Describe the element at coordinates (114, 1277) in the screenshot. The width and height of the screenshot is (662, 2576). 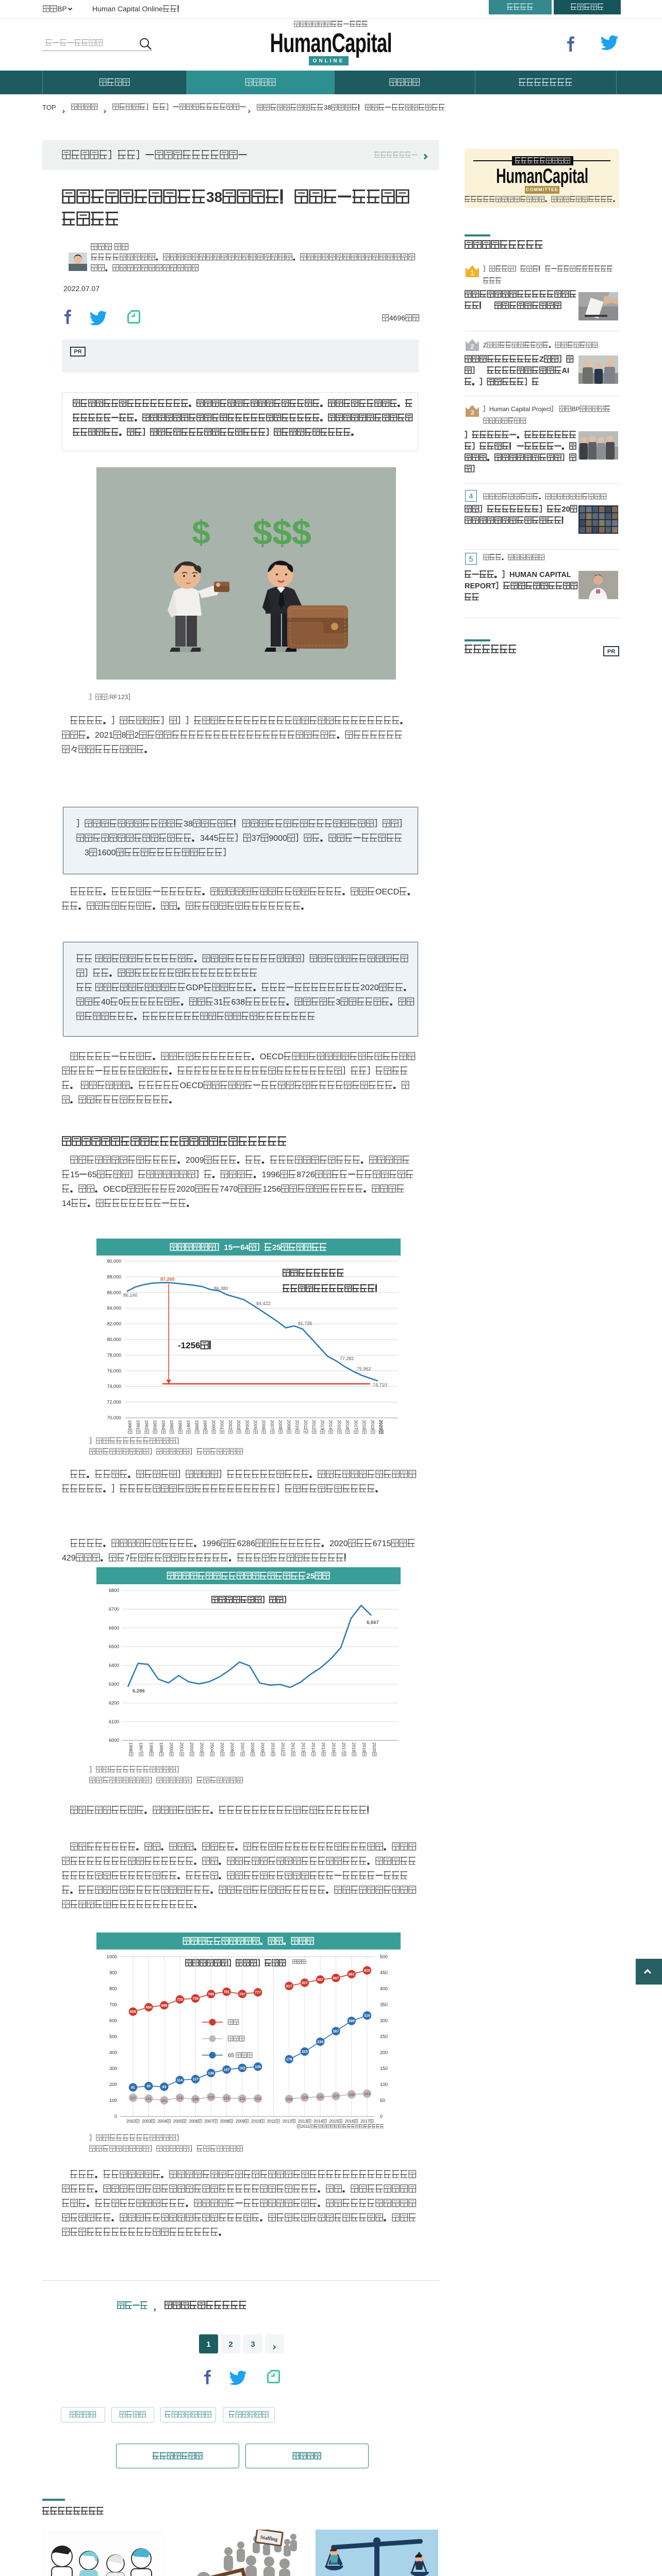
I see `svg-text: 88,000` at that location.